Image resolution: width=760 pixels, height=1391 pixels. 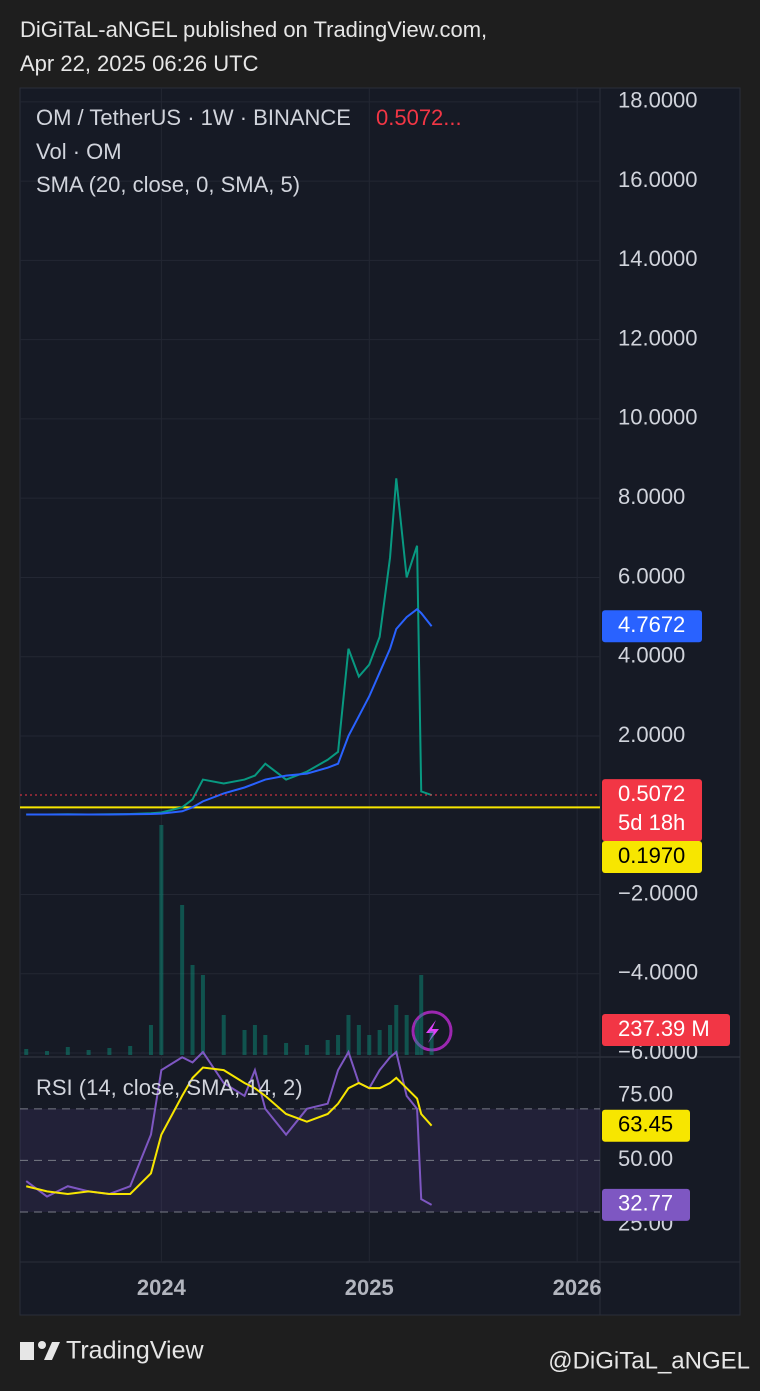 I want to click on y-tick-label: 8.0000, so click(x=651, y=496).